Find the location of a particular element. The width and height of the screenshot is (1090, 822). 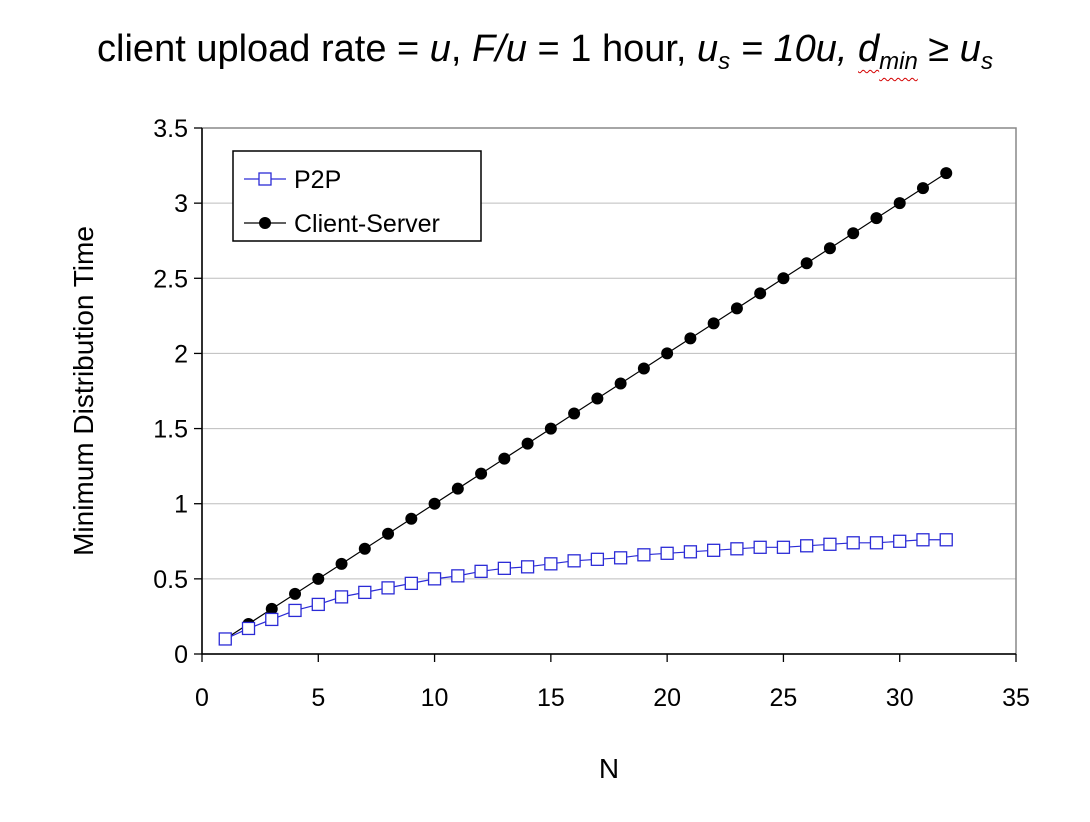

y-axis-label: Minimum Distribution Time is located at coordinates (83, 391).